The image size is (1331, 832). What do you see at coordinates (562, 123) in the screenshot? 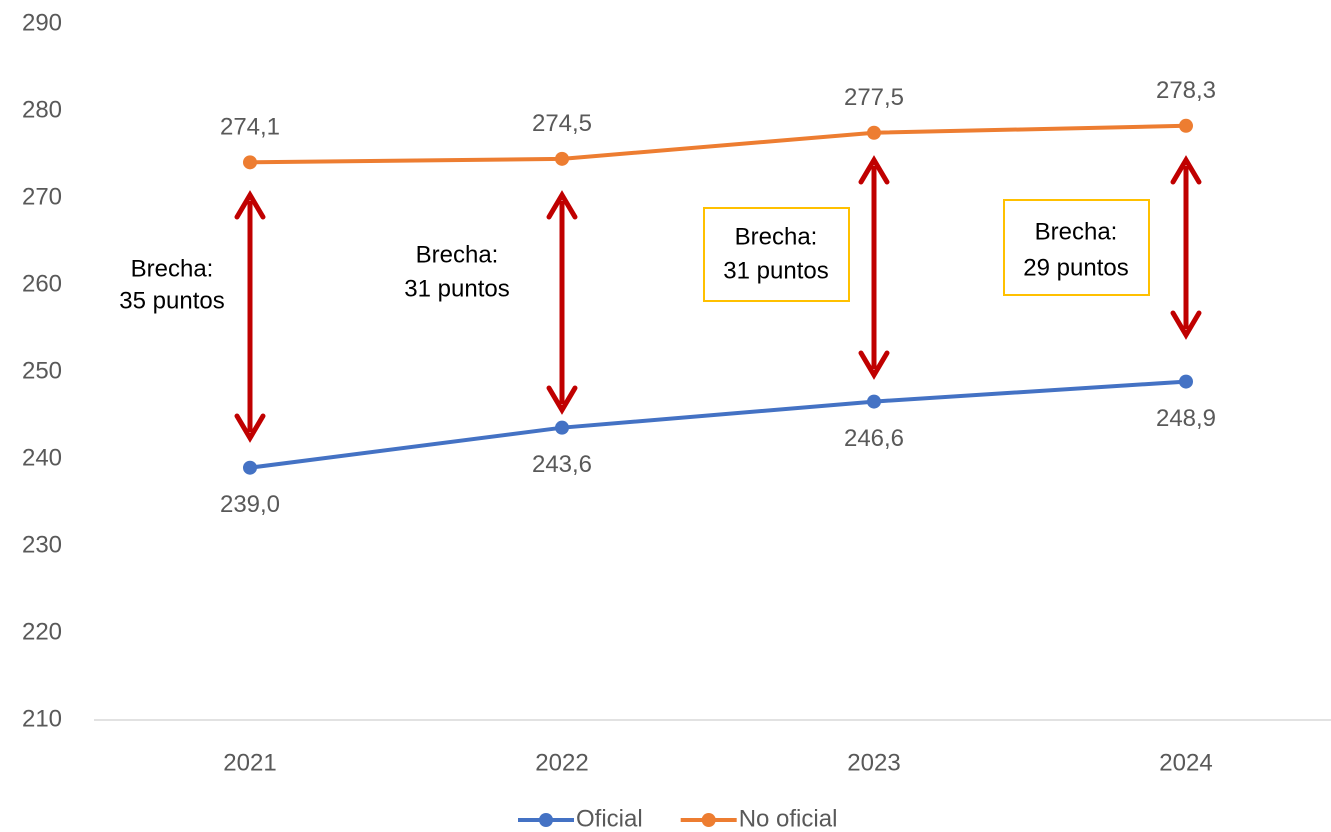
I see `value-label: 274,5` at bounding box center [562, 123].